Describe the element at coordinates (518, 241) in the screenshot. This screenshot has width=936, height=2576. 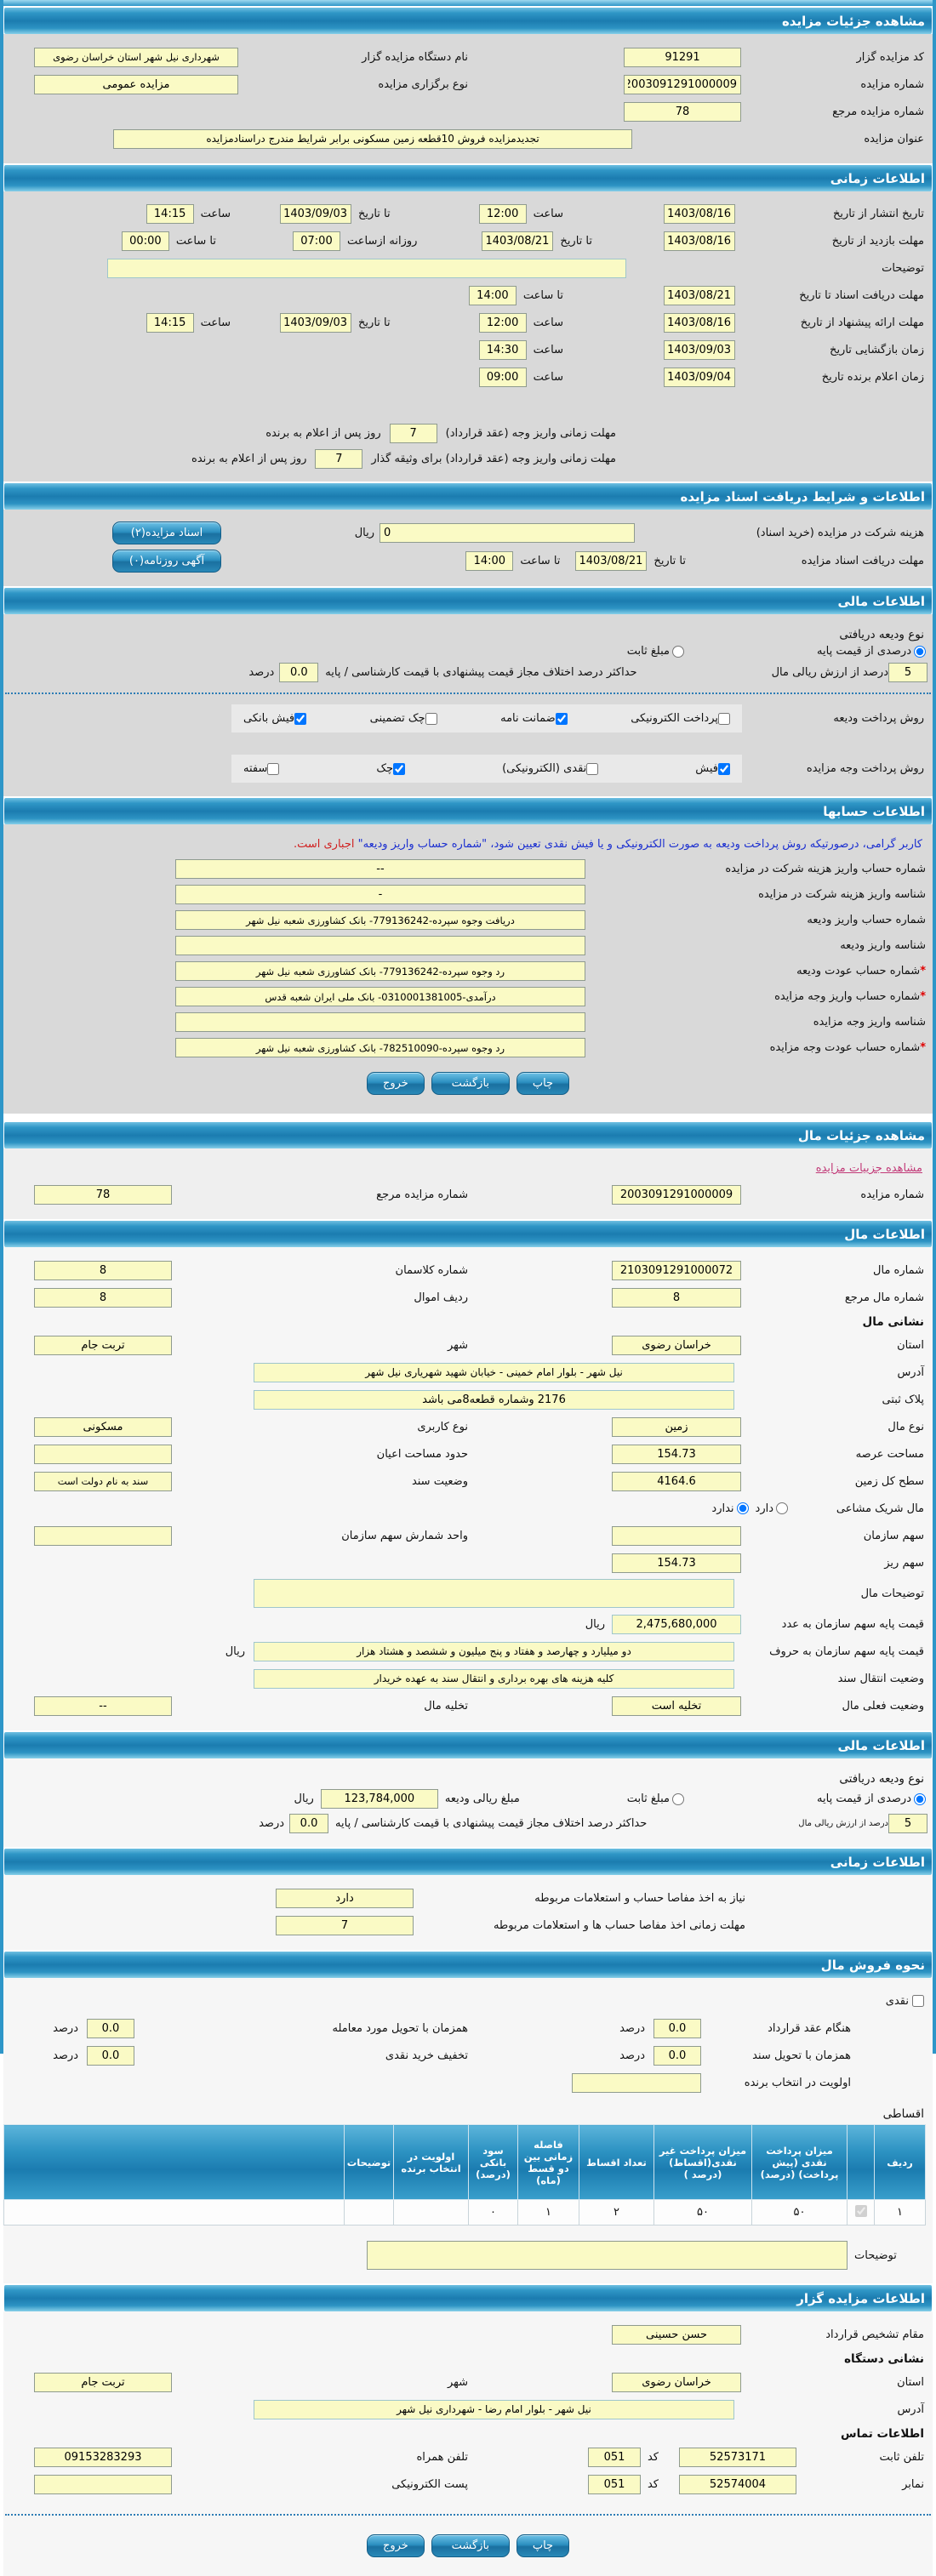
I see `visit-to-date-field` at that location.